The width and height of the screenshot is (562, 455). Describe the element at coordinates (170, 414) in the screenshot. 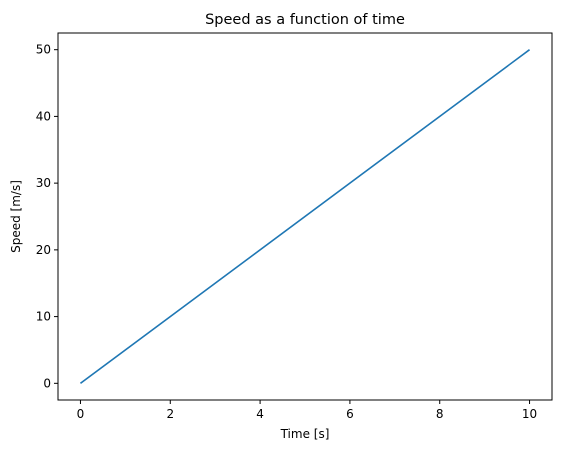

I see `x-tick-label: 2` at that location.